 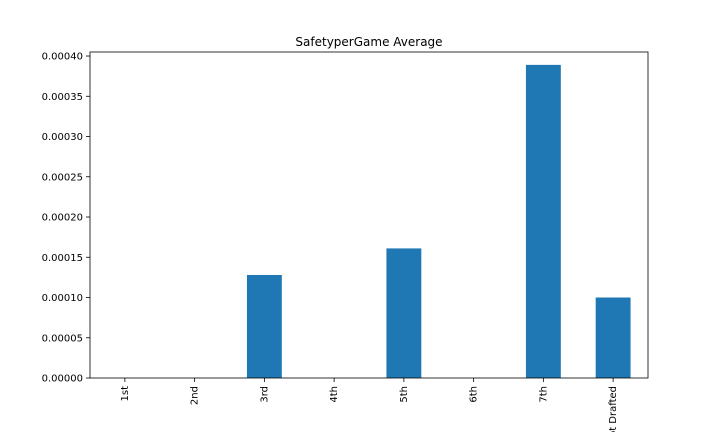 What do you see at coordinates (62, 379) in the screenshot?
I see `y-tick-label-0: 0.00000` at bounding box center [62, 379].